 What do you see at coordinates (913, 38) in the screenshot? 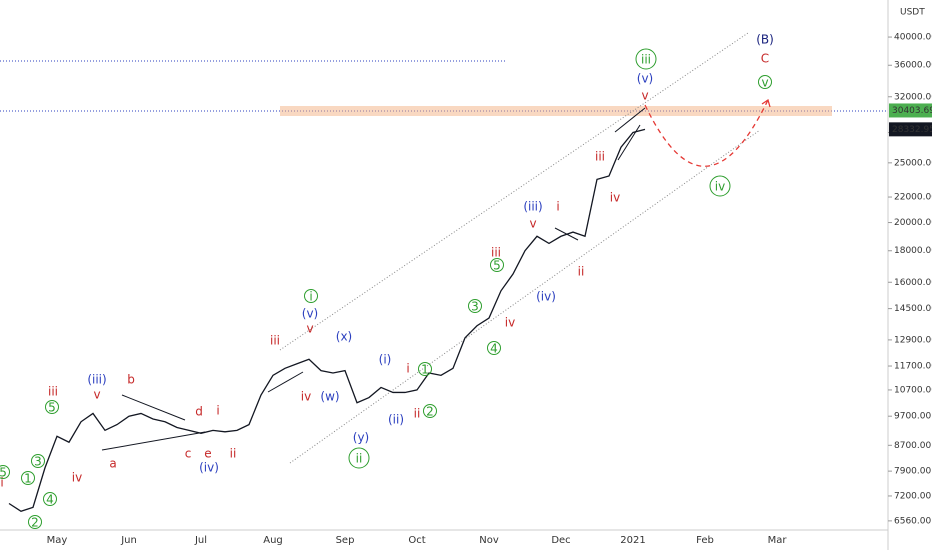
I see `y-tick-label: 40000.00` at bounding box center [913, 38].